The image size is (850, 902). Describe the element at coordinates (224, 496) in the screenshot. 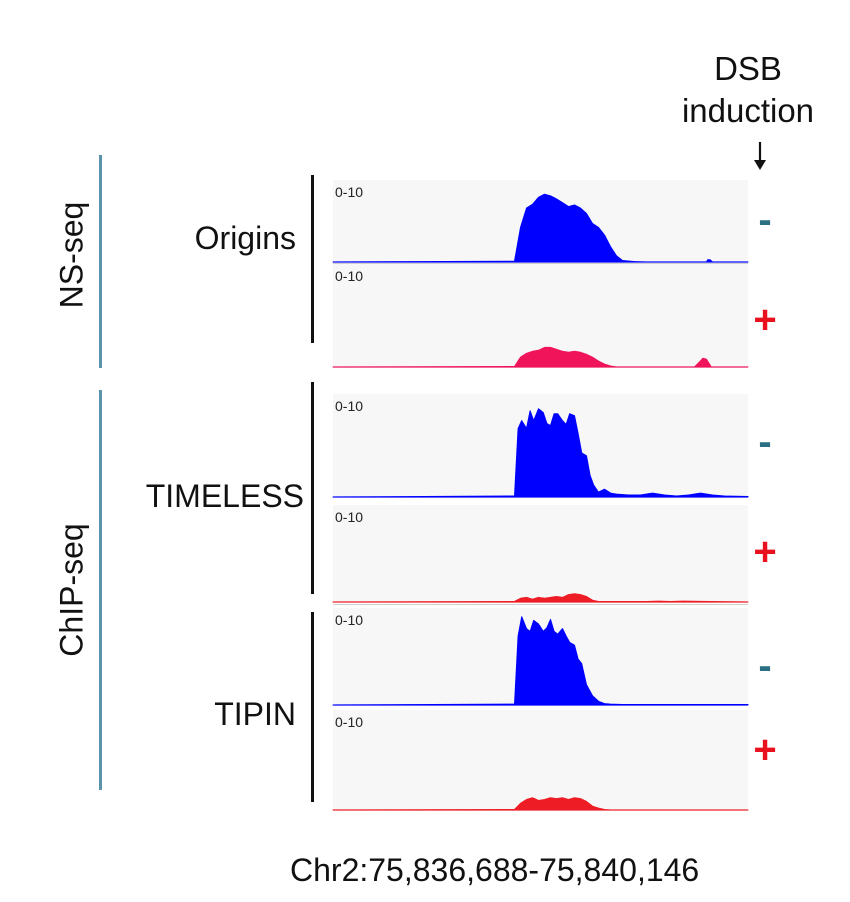

I see `track-label-timeless: TIMELESS` at that location.